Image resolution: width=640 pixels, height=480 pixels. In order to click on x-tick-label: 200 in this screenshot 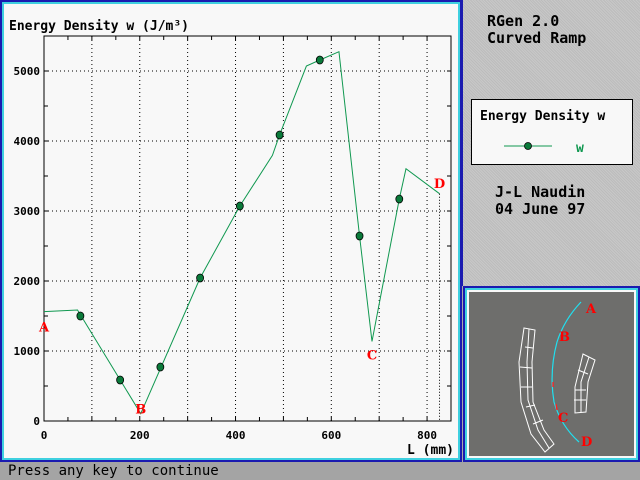, I will do `click(140, 435)`.